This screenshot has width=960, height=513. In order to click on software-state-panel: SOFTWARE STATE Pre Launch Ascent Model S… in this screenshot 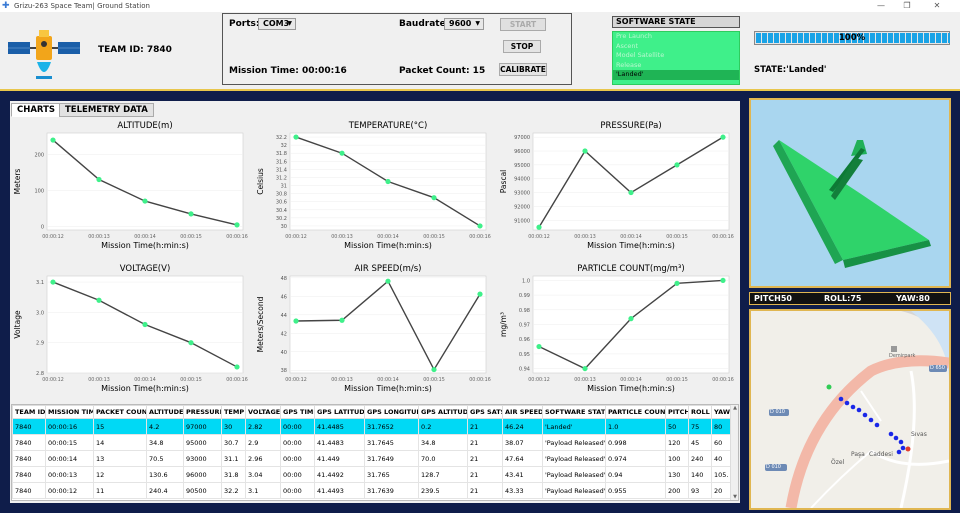, I will do `click(676, 52)`.